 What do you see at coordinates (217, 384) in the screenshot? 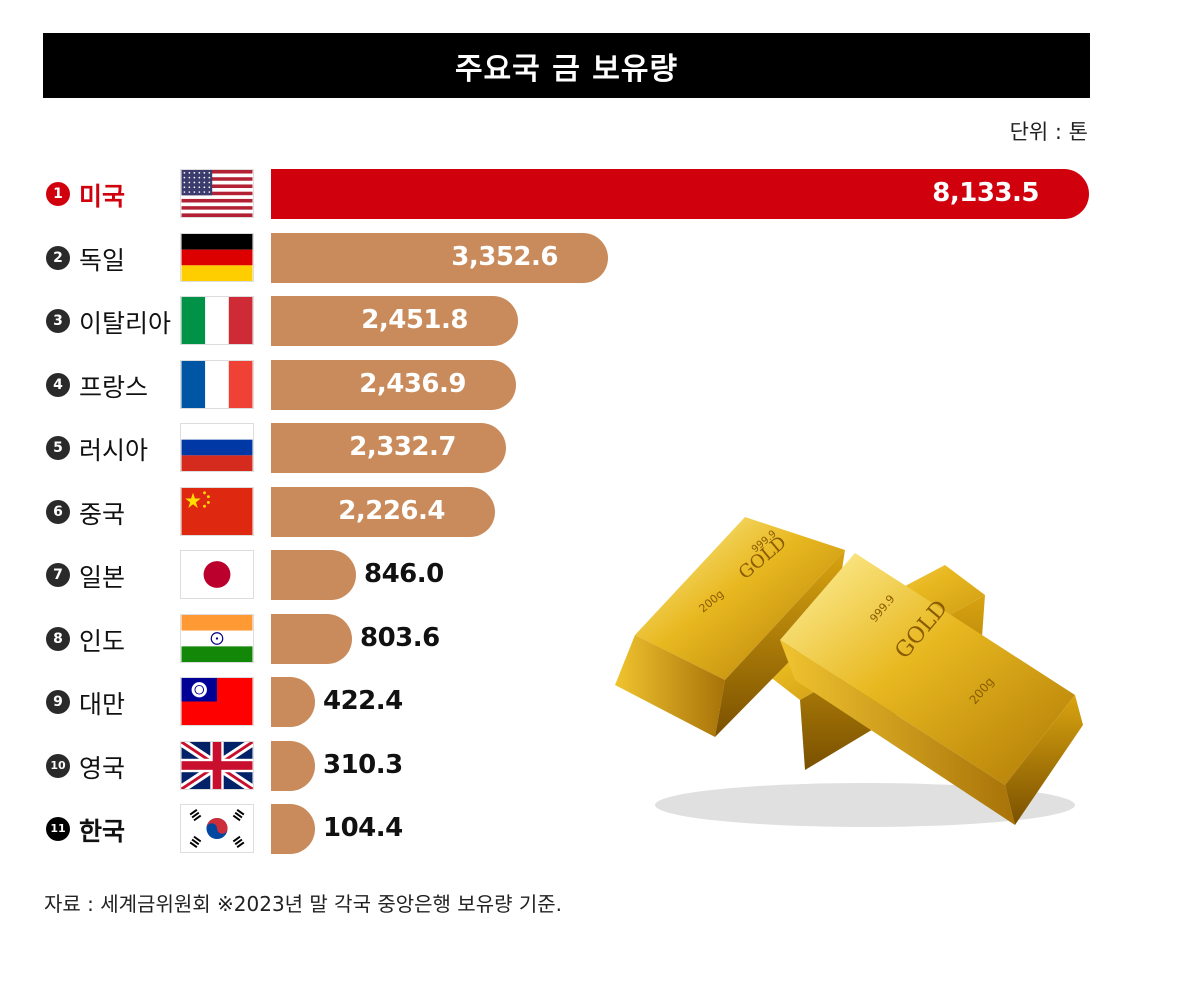
I see `france-flag-icon` at bounding box center [217, 384].